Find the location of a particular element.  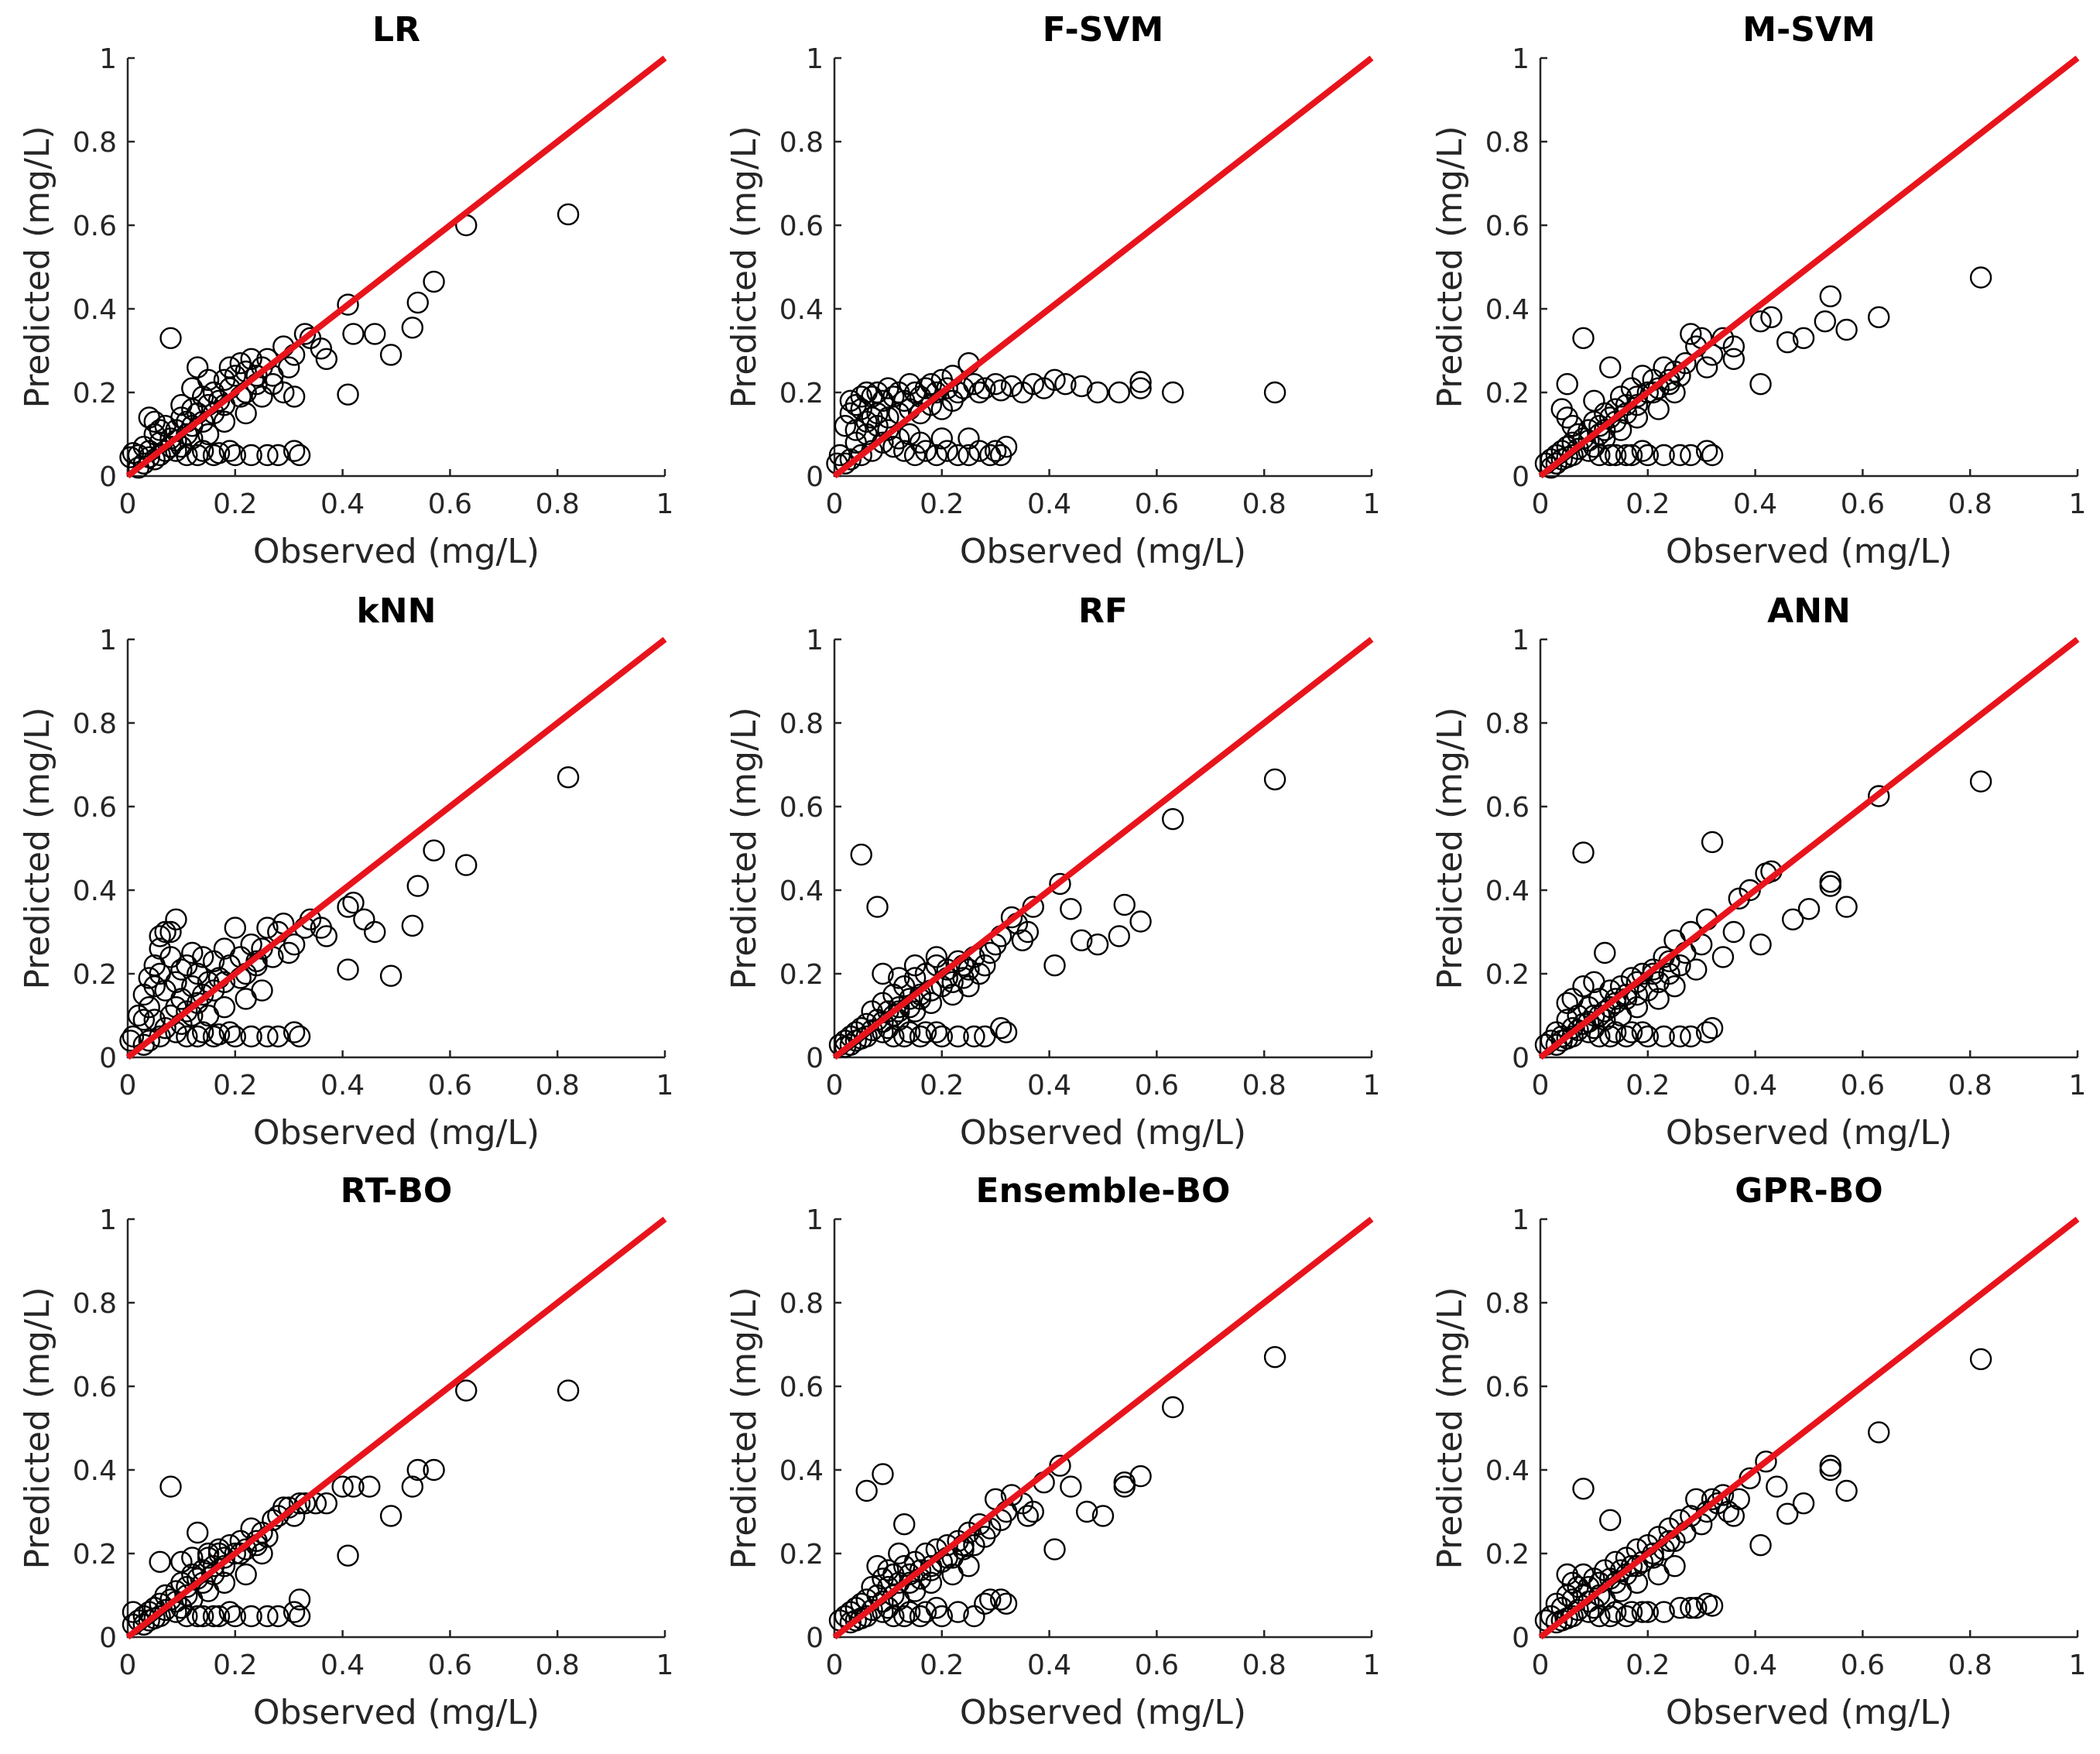

scatter-points is located at coordinates (1763, 914).